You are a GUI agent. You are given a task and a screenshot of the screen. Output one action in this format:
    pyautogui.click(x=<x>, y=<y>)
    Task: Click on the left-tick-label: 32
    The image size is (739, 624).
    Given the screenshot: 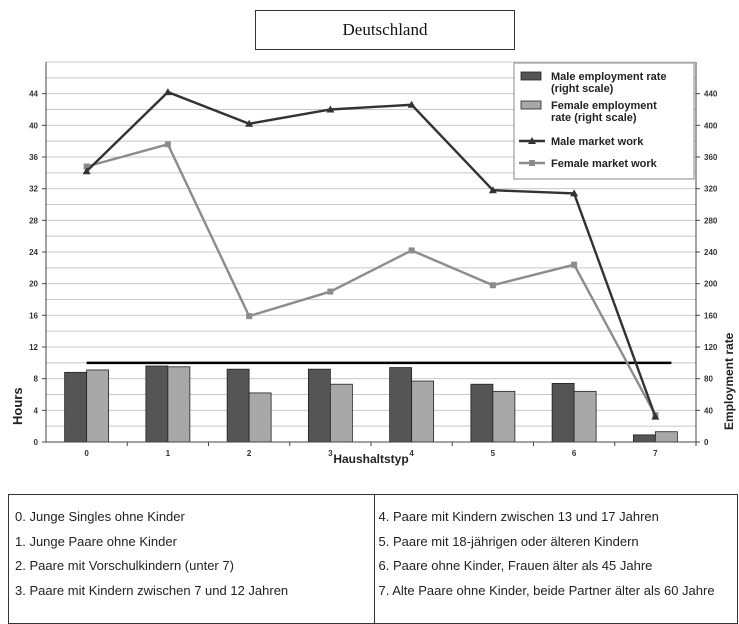 What is the action you would take?
    pyautogui.click(x=33, y=189)
    